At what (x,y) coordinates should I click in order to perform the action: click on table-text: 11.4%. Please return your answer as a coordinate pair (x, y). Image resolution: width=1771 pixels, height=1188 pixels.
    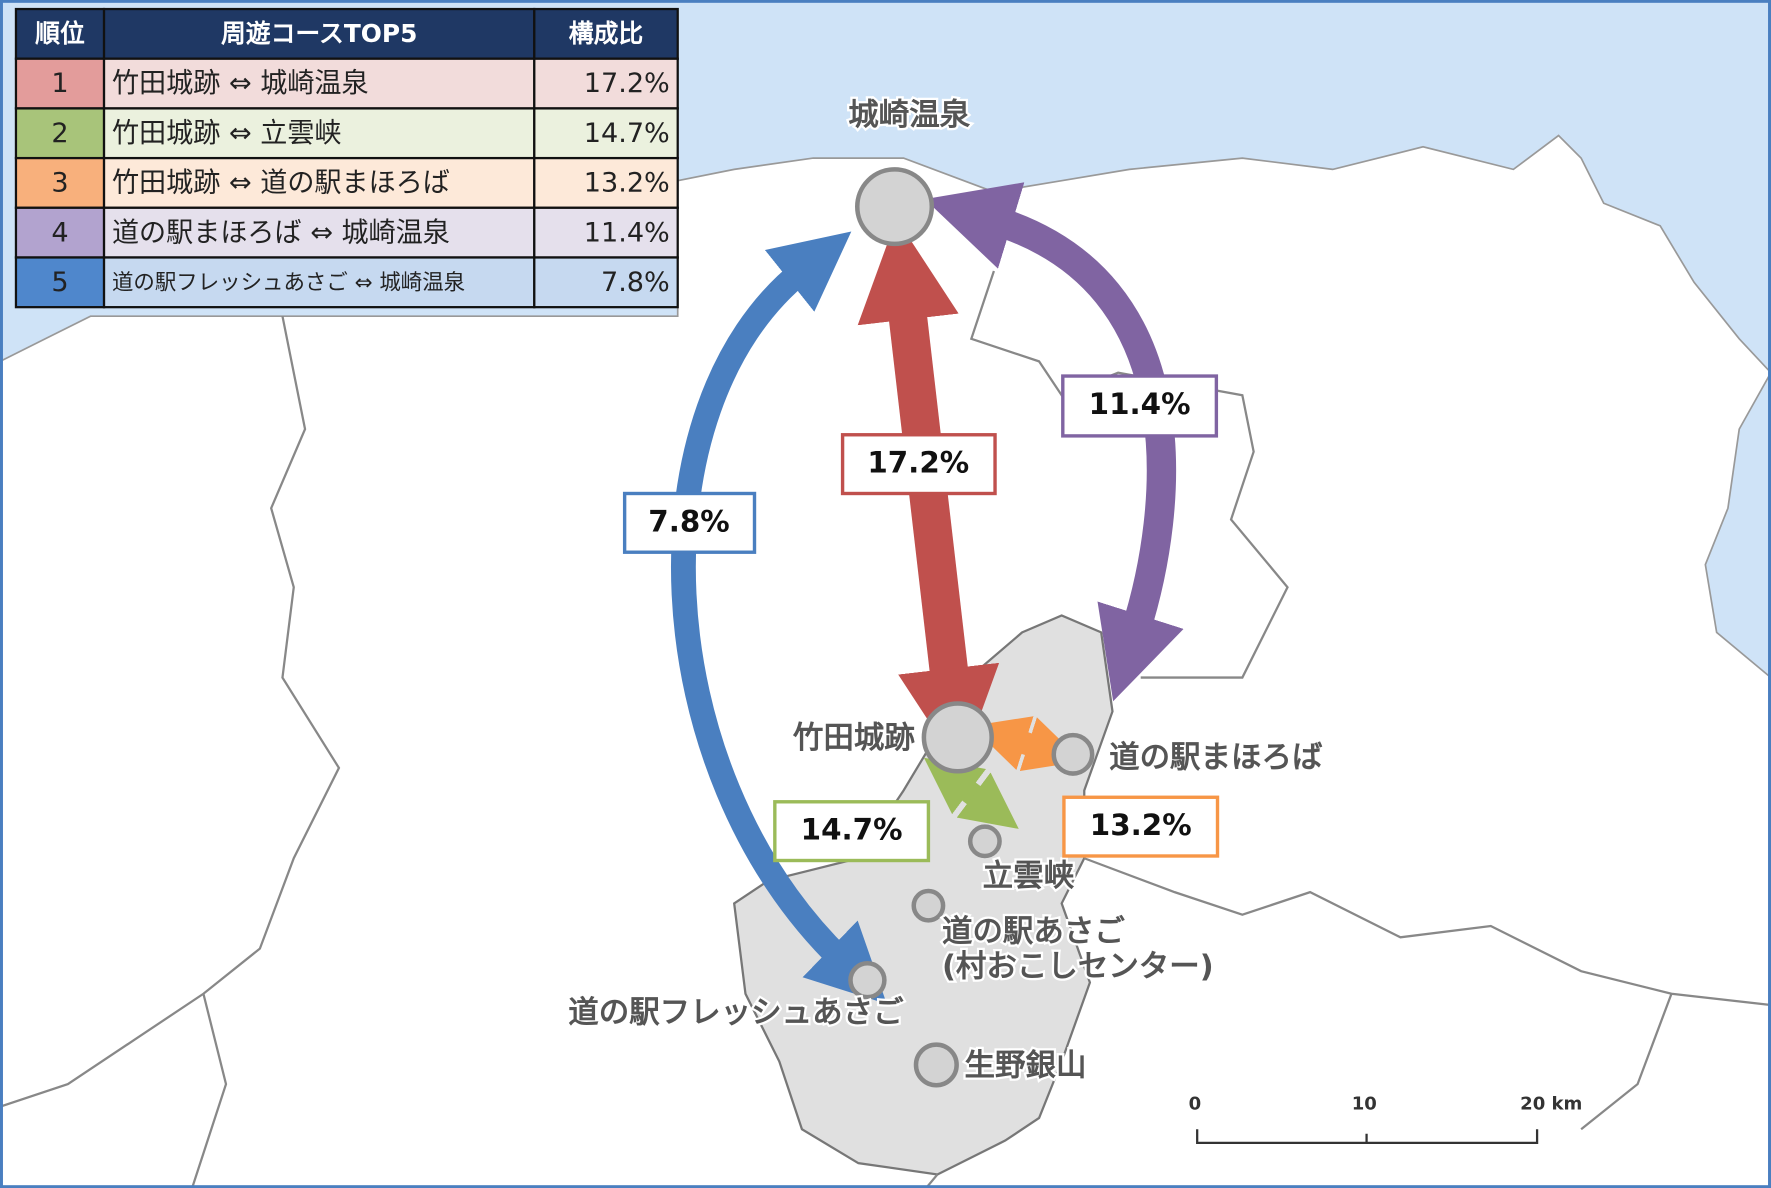
    Looking at the image, I should click on (627, 232).